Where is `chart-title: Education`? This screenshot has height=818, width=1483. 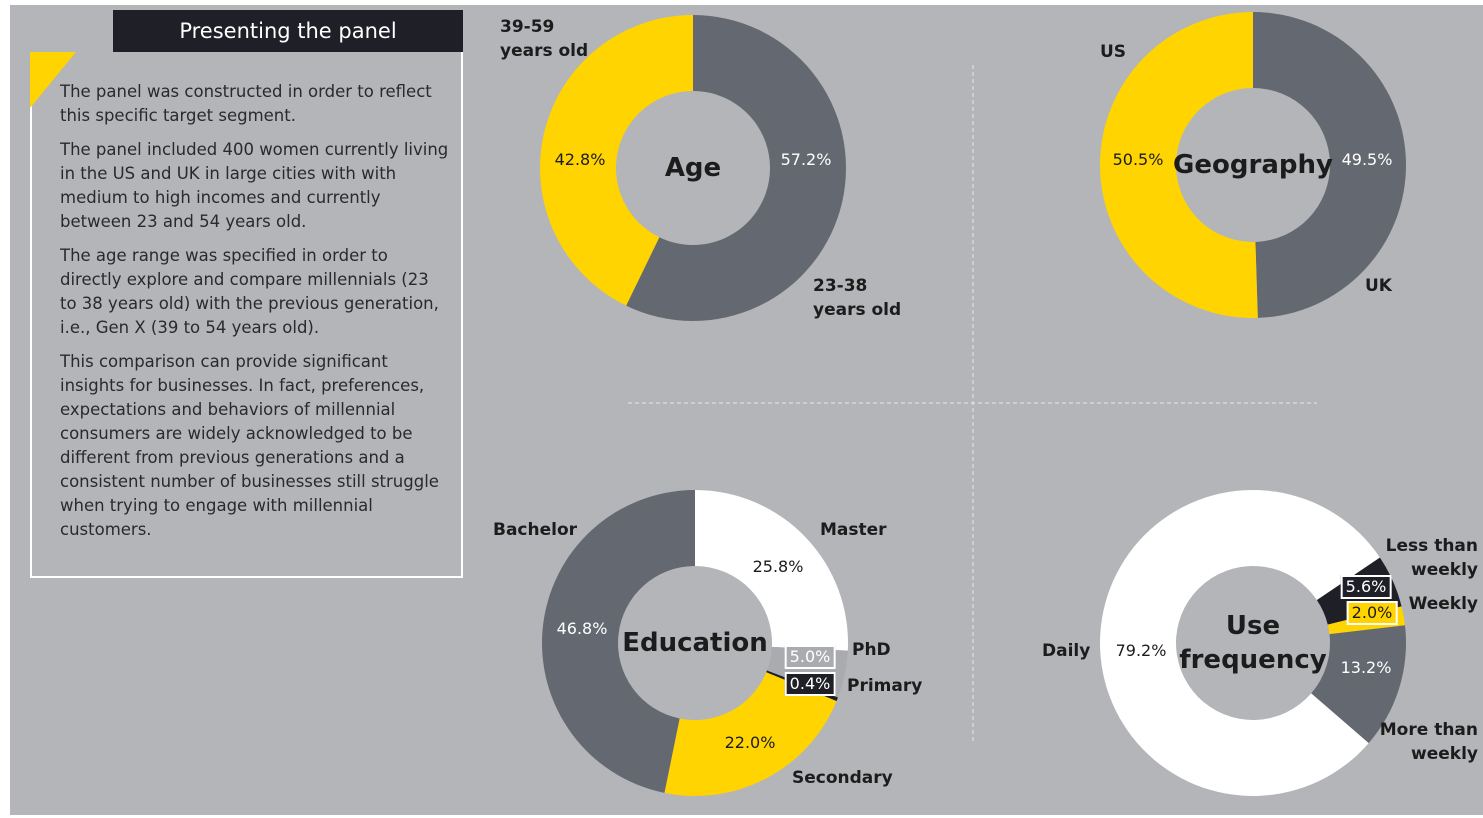 chart-title: Education is located at coordinates (695, 643).